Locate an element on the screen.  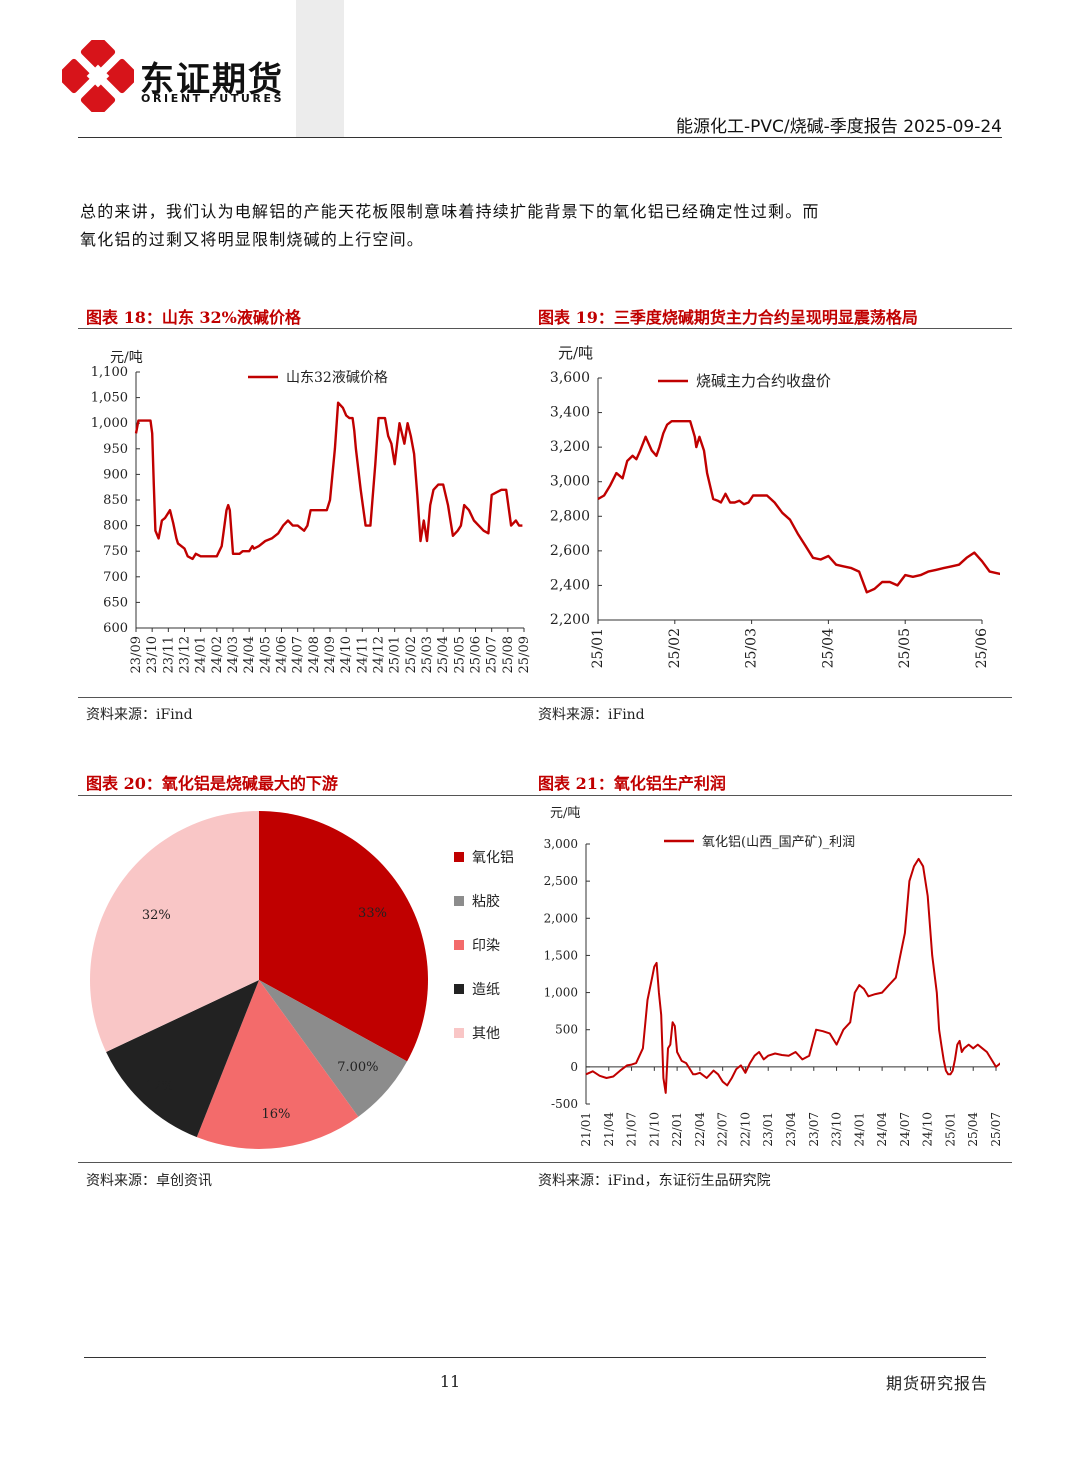
fig21-x-tick-label: 22/01 is located at coordinates (677, 1129).